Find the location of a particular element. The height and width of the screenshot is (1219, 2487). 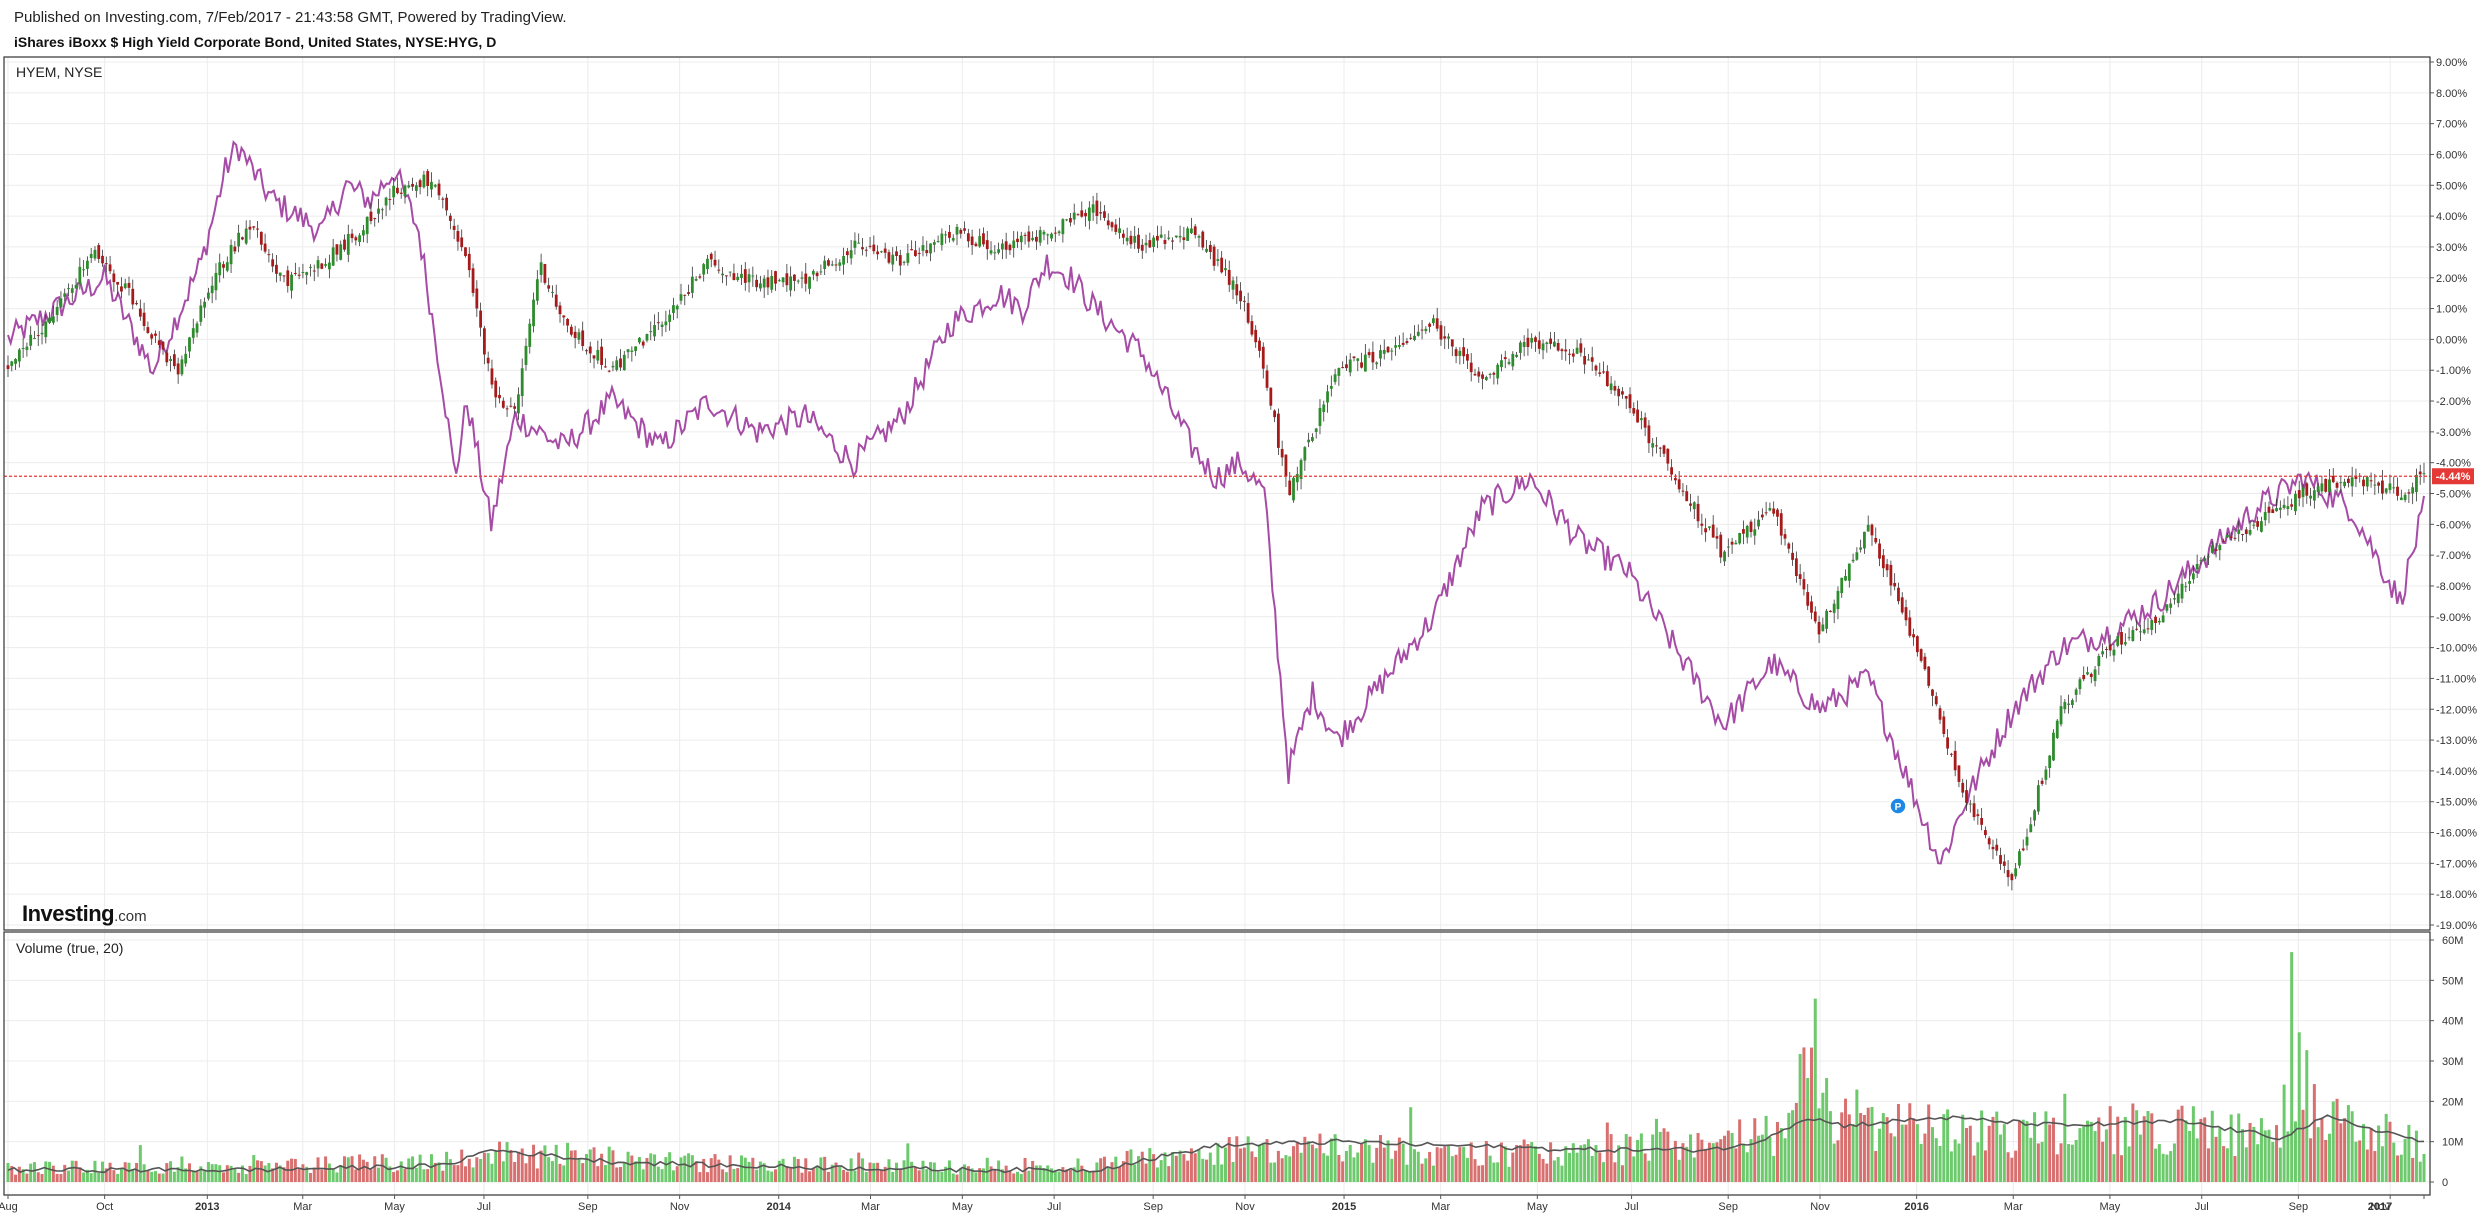

y-tick-label: -7.00% is located at coordinates (2453, 556).